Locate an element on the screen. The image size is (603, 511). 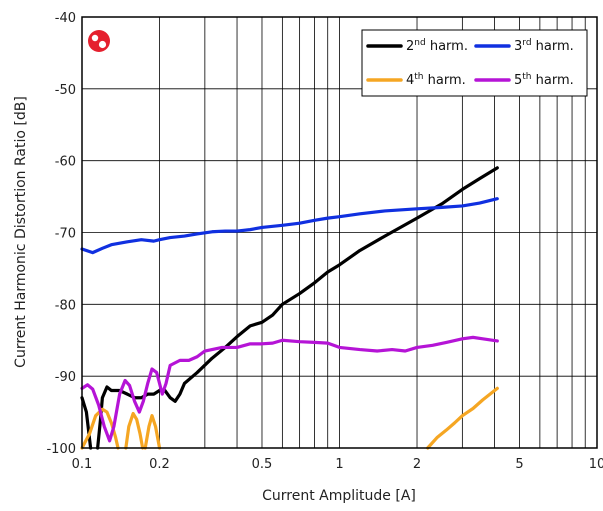
y-tick-label: -100 is located at coordinates (61, 449).